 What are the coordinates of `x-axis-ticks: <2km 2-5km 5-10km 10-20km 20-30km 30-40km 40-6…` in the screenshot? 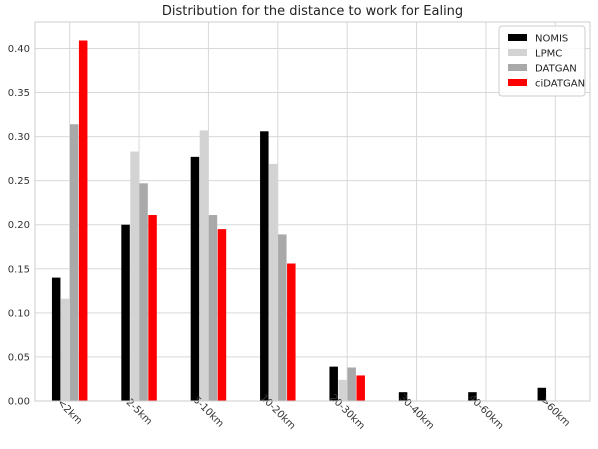 It's located at (313, 412).